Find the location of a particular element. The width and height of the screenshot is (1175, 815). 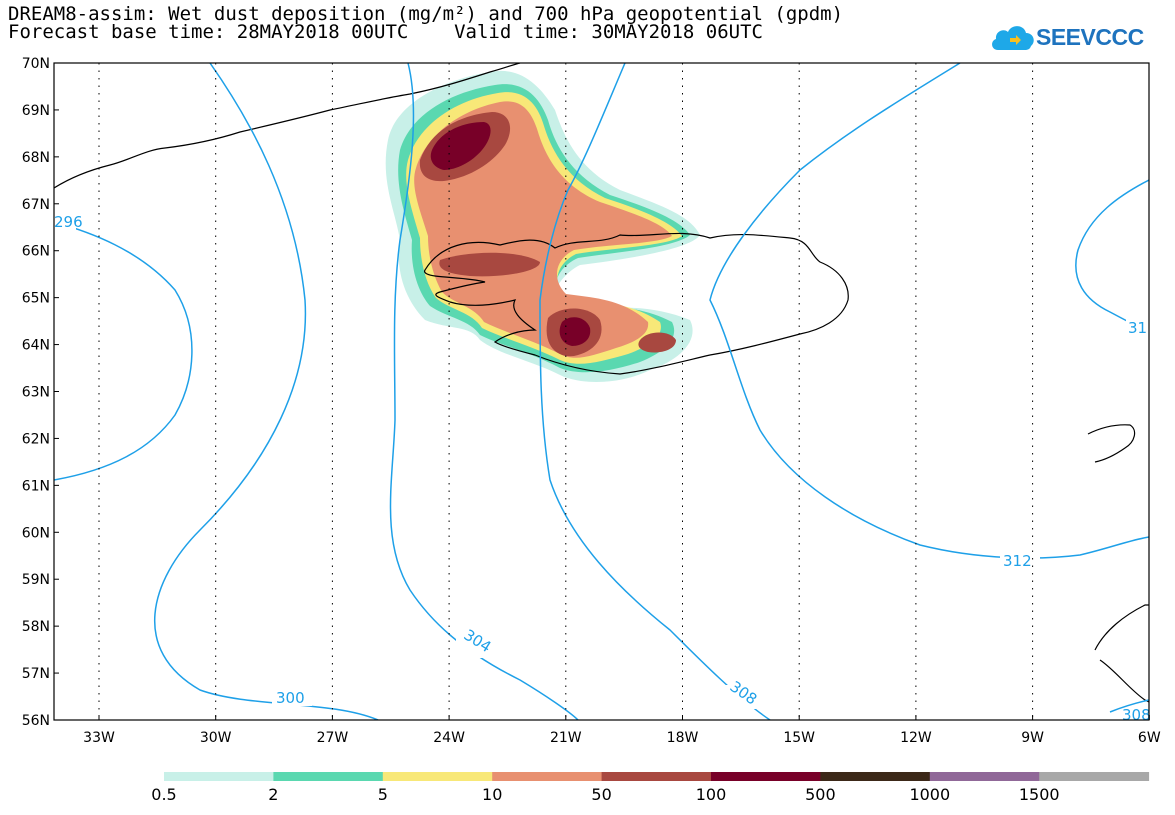

lon-label: 12W is located at coordinates (916, 738).